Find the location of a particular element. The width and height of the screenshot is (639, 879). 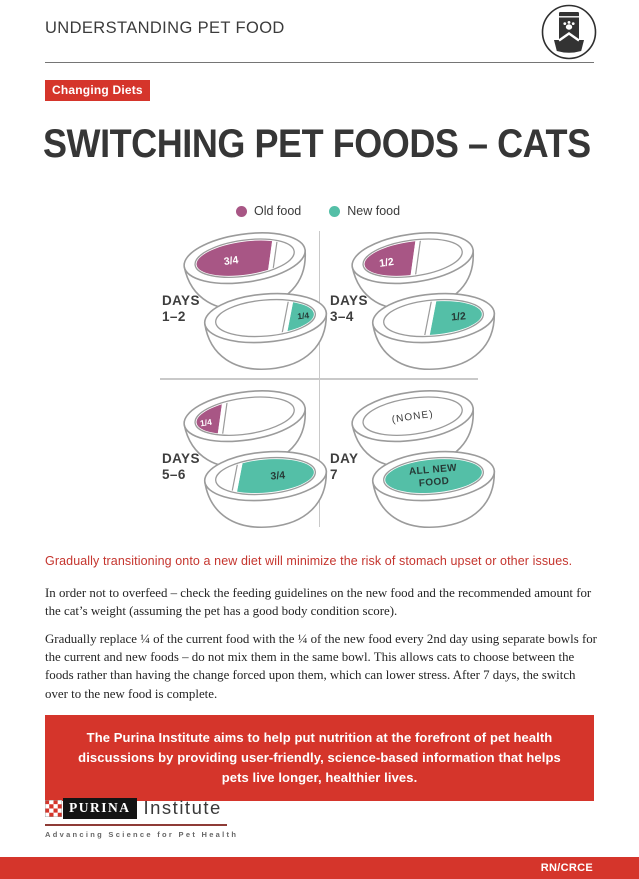

quadrant-days-5–6: 1/4 3/4 DAYS 5–6 is located at coordinates (244, 461).